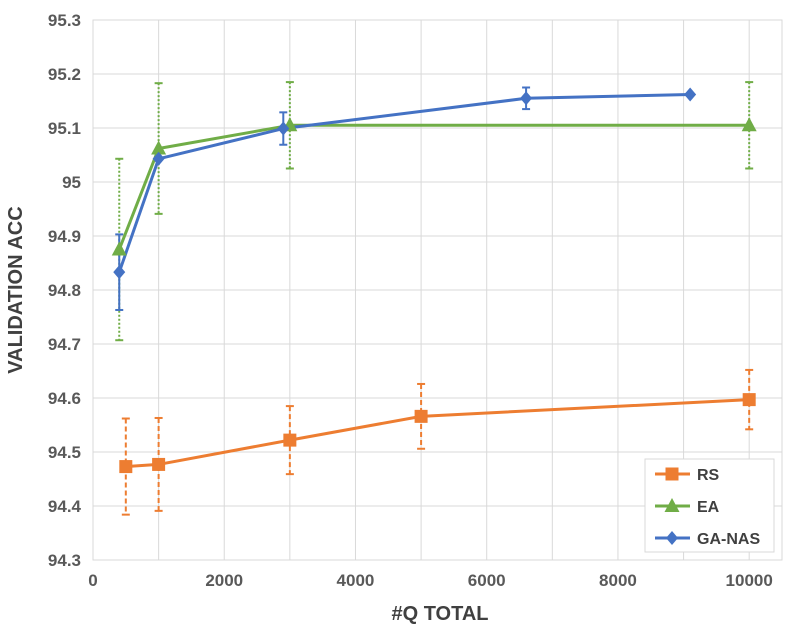 Image resolution: width=790 pixels, height=631 pixels. Describe the element at coordinates (672, 538) in the screenshot. I see `legend-marker-ga-nas` at that location.